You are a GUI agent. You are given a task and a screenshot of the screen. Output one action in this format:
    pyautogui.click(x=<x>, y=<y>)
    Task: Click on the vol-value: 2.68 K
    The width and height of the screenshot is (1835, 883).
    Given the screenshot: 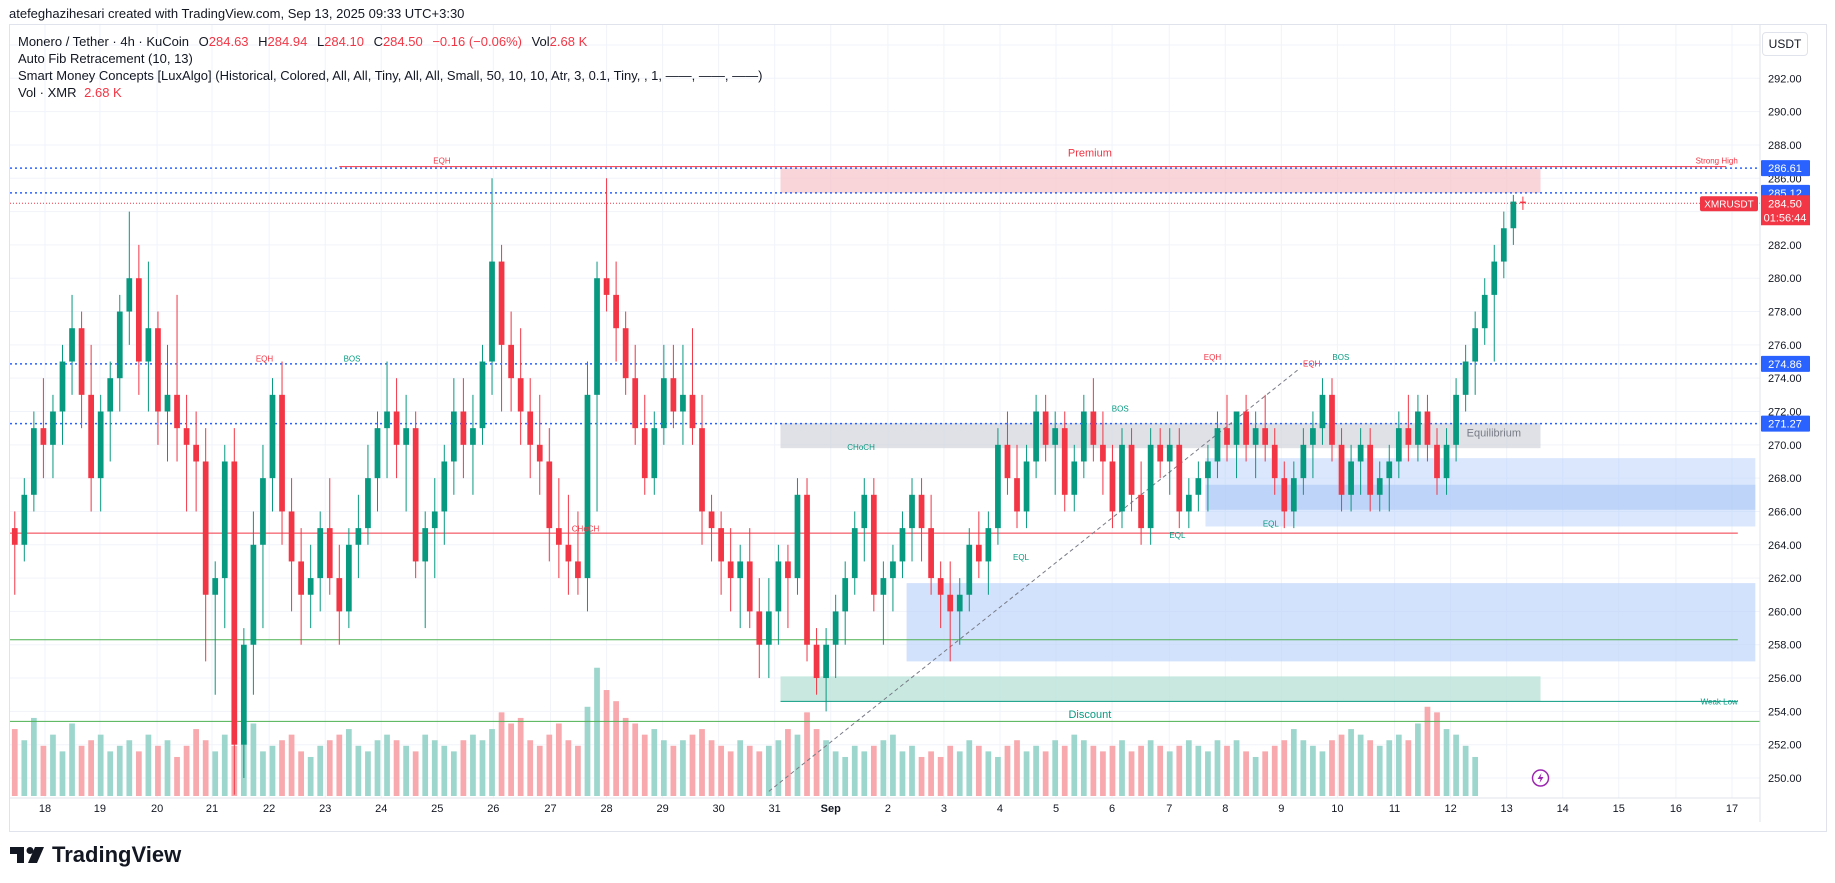 What is the action you would take?
    pyautogui.click(x=568, y=41)
    